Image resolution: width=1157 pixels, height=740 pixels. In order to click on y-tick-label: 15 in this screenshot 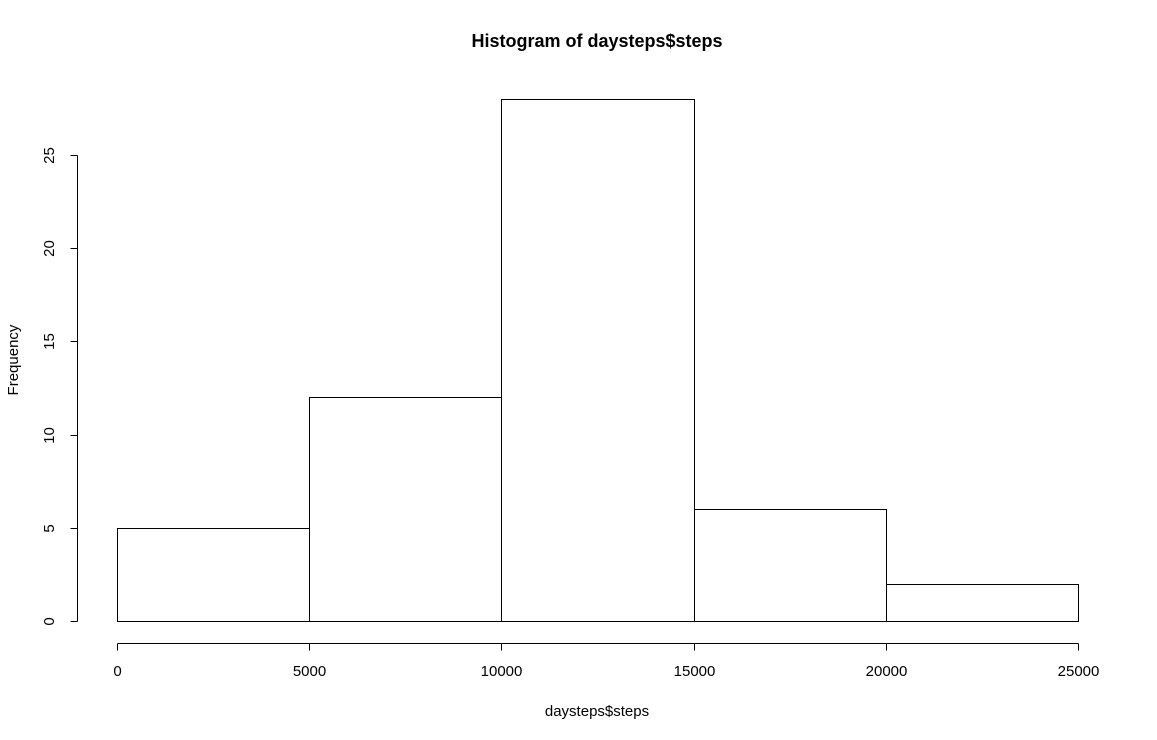, I will do `click(49, 341)`.